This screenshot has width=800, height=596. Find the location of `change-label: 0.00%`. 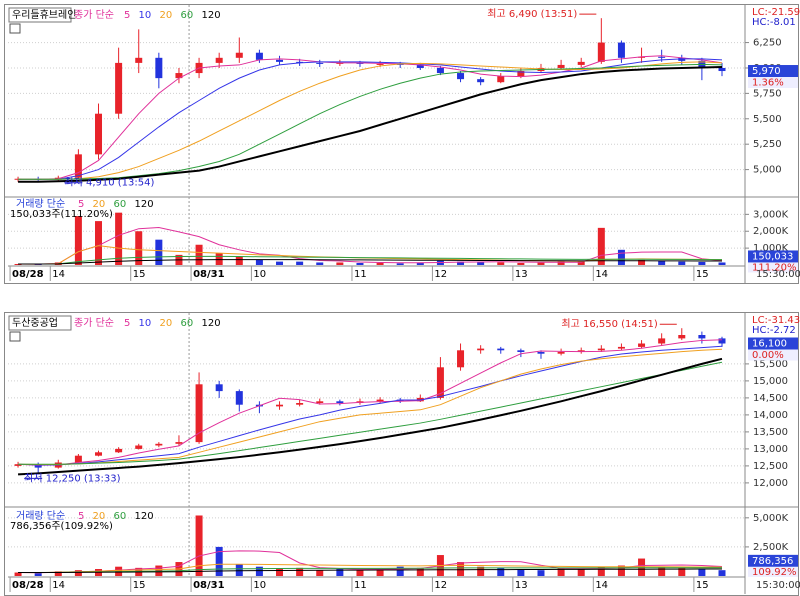

change-label: 0.00% is located at coordinates (768, 355).